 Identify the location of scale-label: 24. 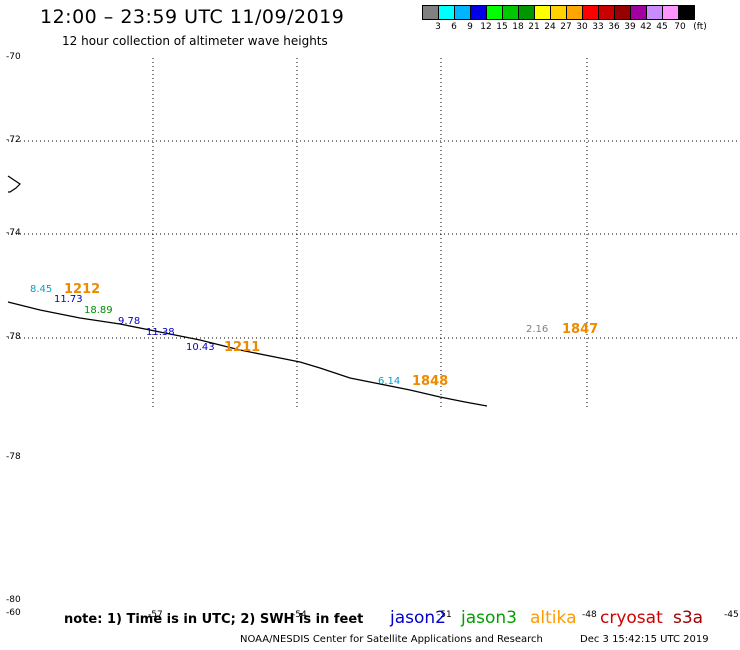
(550, 27).